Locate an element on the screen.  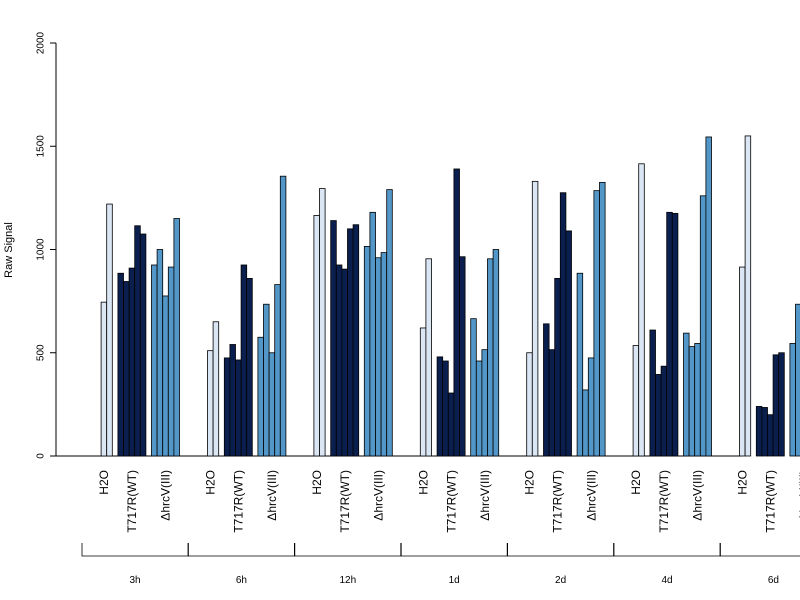
y-tick-label: 2000 is located at coordinates (41, 42).